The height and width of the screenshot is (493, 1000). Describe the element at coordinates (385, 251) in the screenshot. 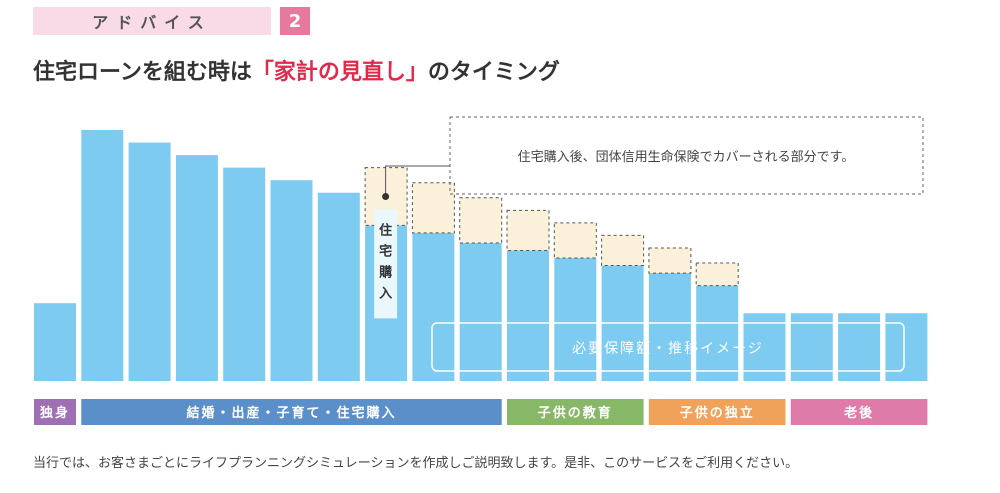

I see `purchase-label-char: 宅` at that location.